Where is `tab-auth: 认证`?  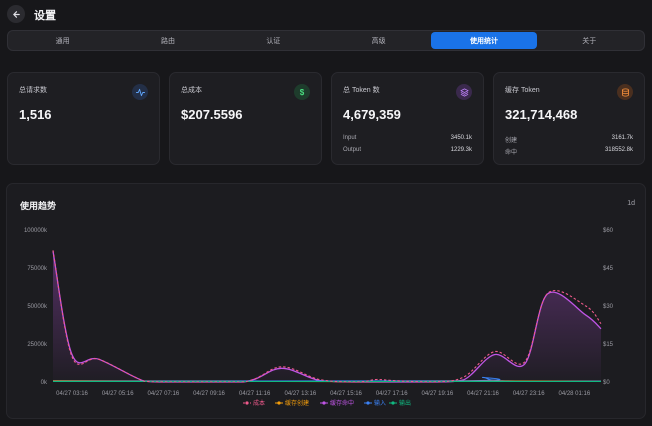 tab-auth: 认证 is located at coordinates (273, 41).